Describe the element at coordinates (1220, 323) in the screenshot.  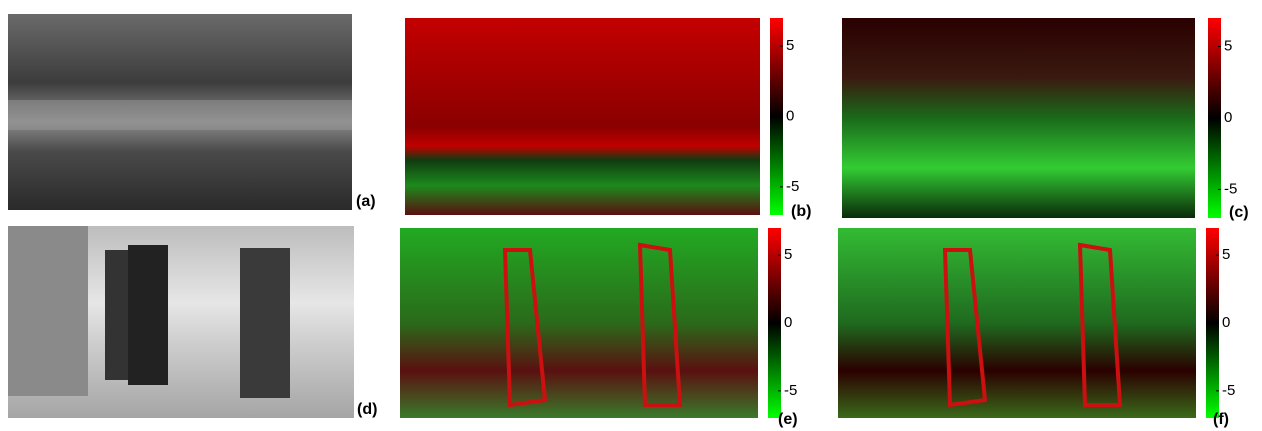
I see `colorbar-f: 5 0 -5` at that location.